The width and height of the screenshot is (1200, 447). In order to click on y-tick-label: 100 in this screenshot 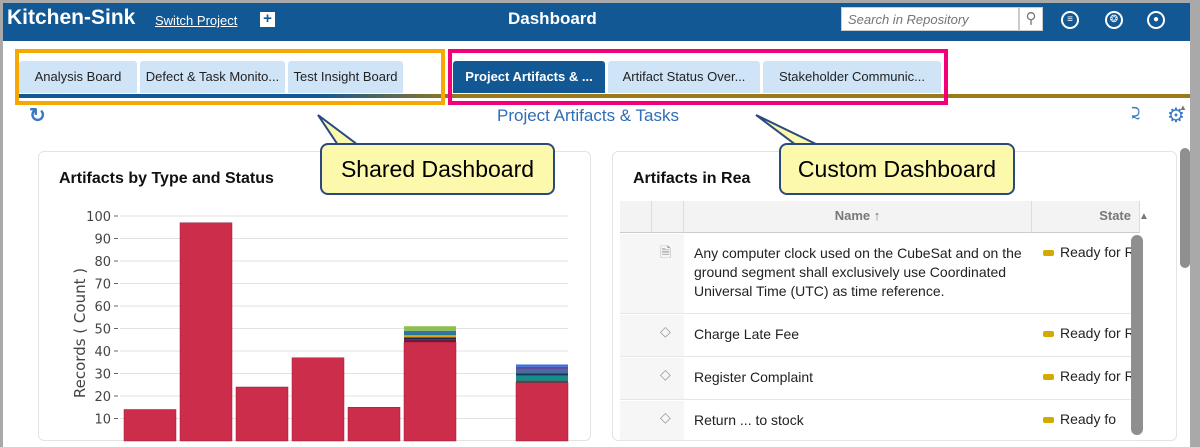, I will do `click(98, 217)`.